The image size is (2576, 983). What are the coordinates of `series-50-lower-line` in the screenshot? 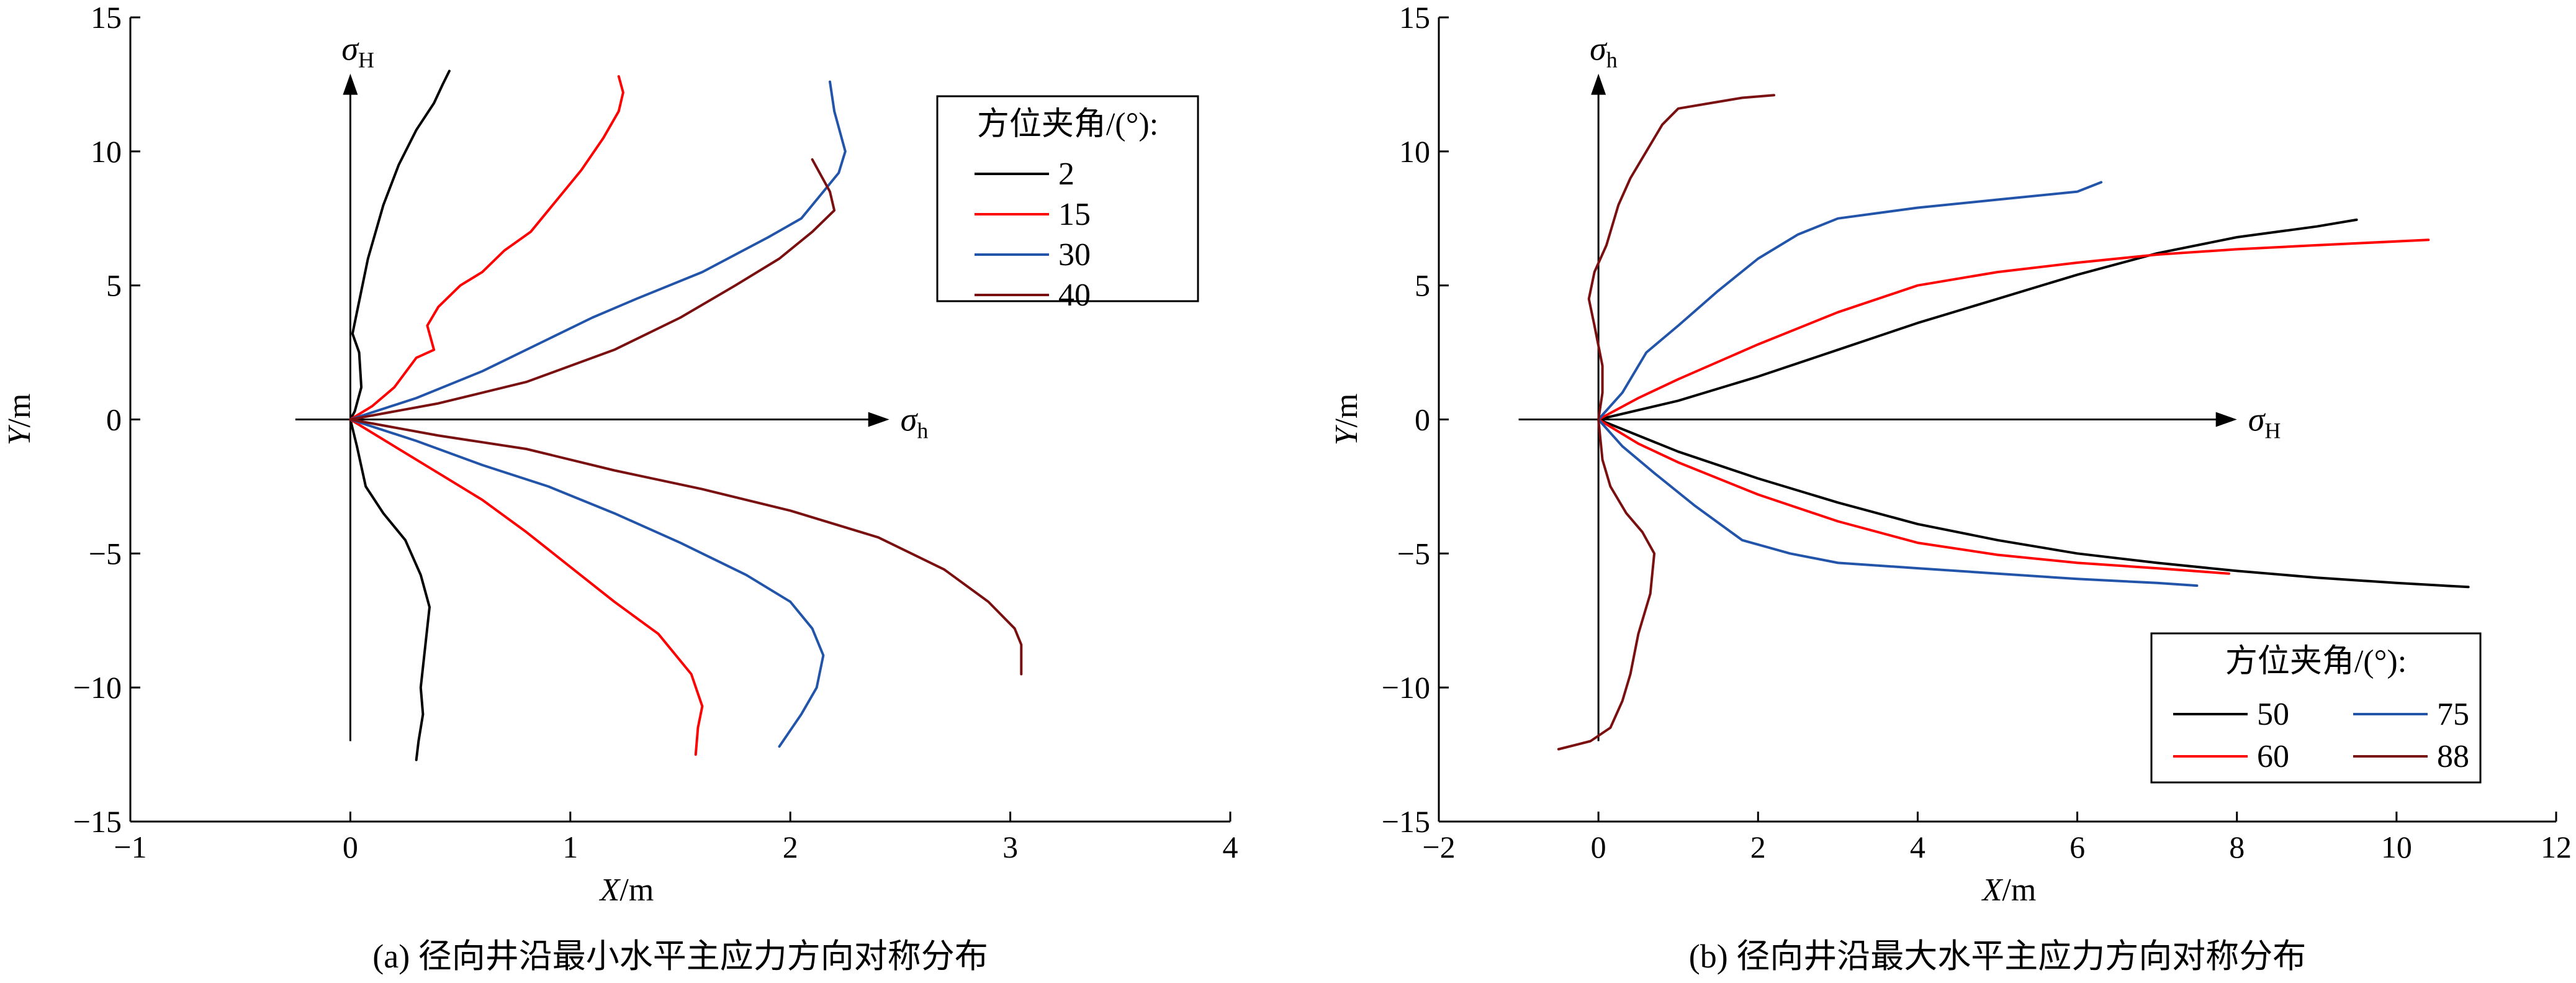 It's located at (2033, 503).